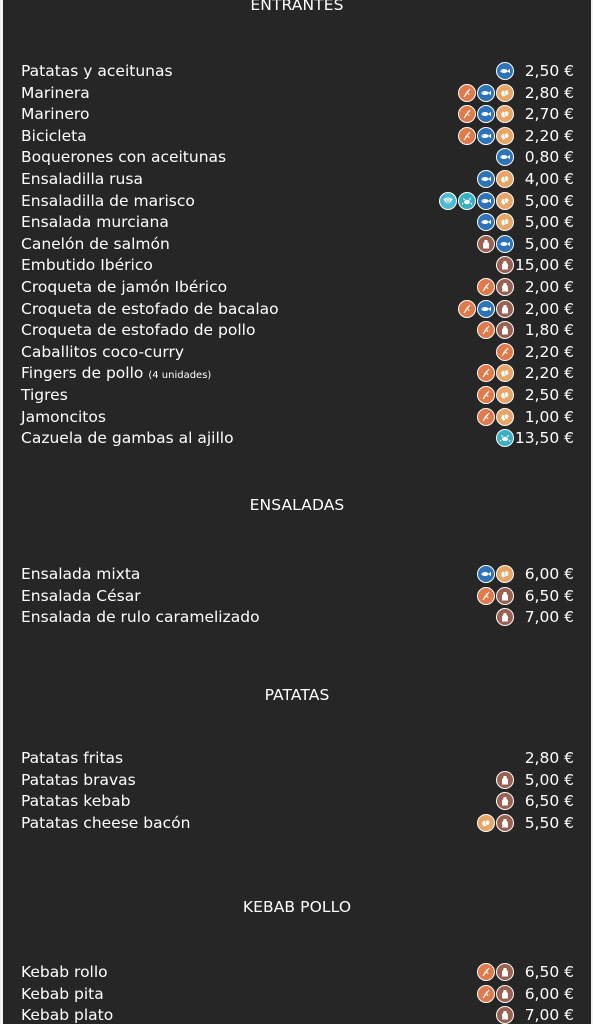  Describe the element at coordinates (138, 331) in the screenshot. I see `item-name: Croqueta de estofado de pollo` at that location.